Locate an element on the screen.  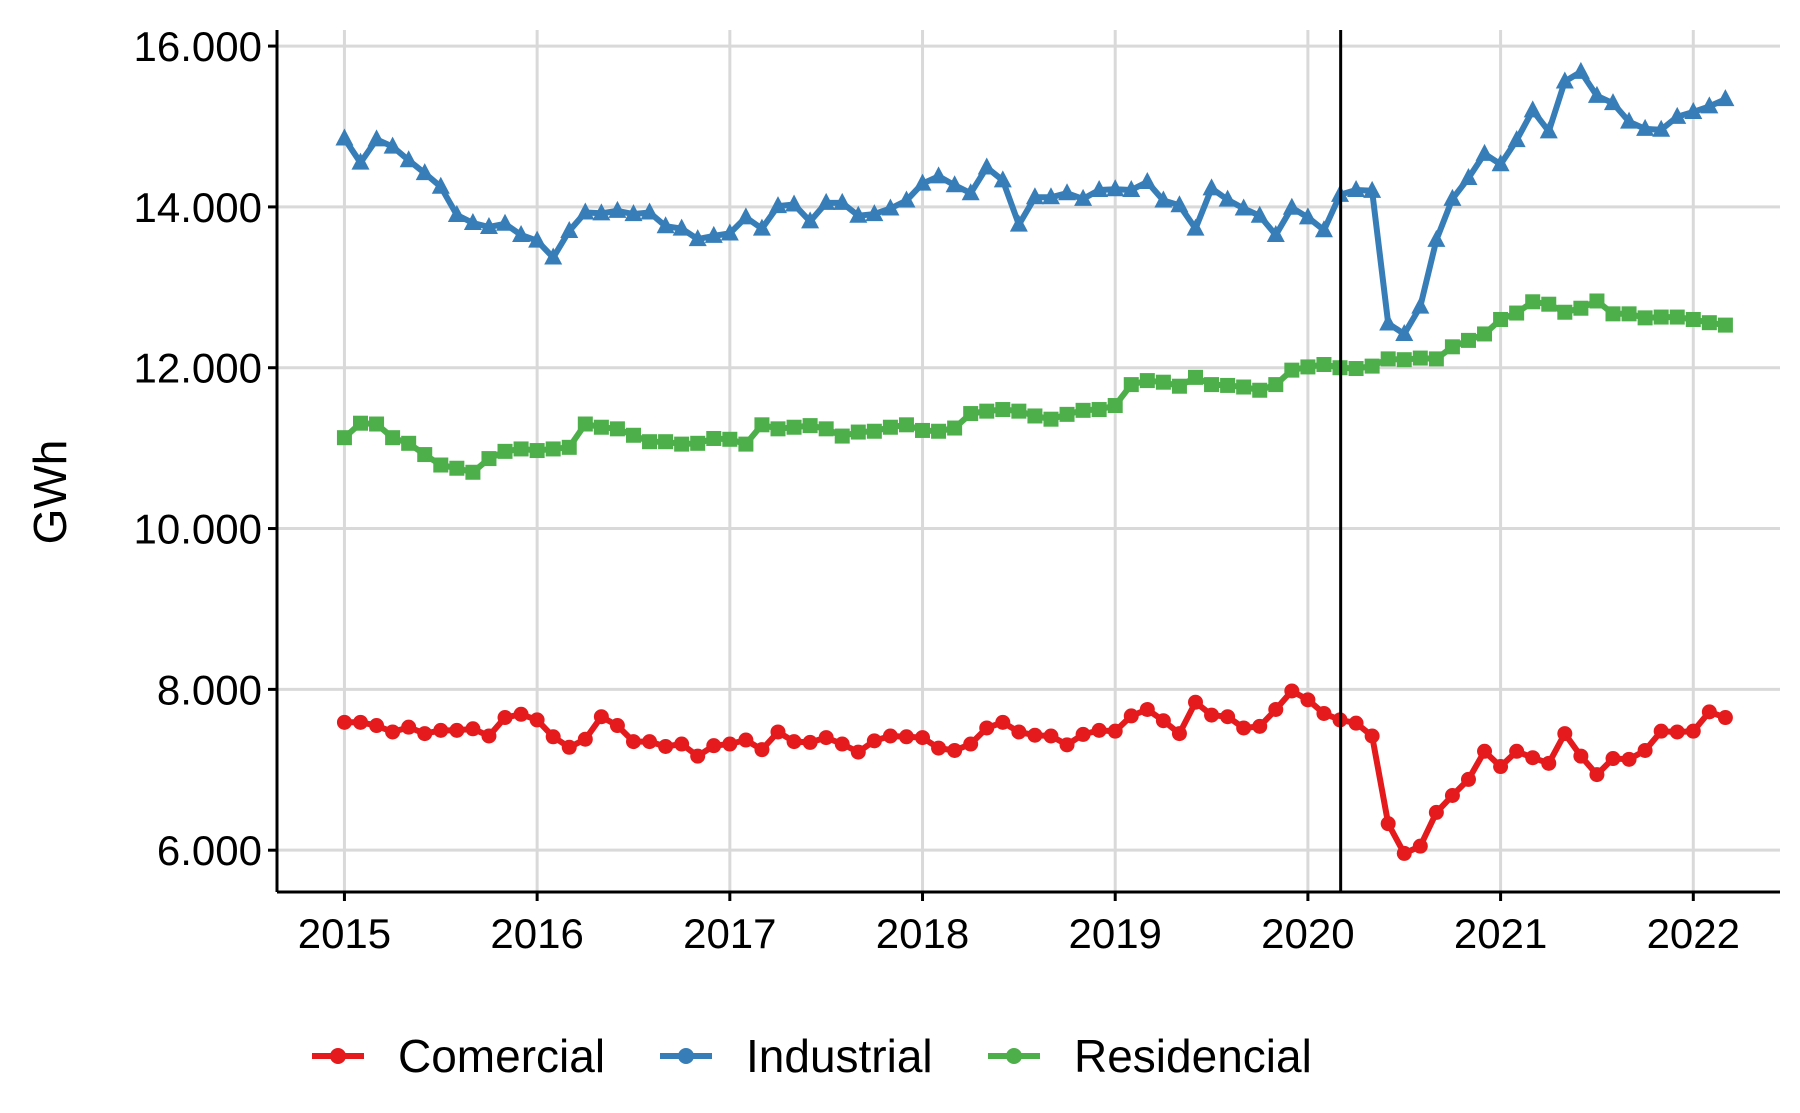
y-tick-label: 10.000 is located at coordinates (198, 529).